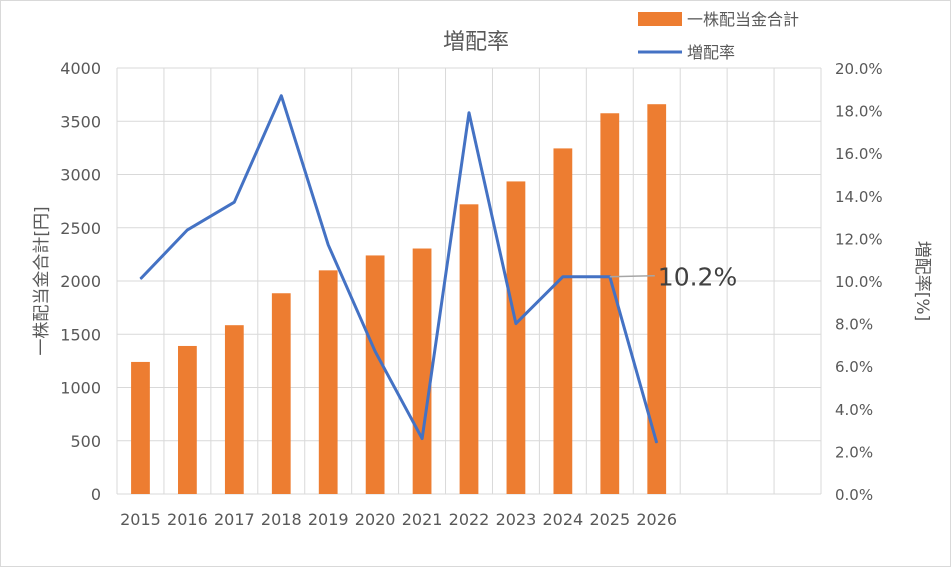 Image resolution: width=951 pixels, height=572 pixels. What do you see at coordinates (854, 367) in the screenshot?
I see `y2-tick-label: 6.0%` at bounding box center [854, 367].